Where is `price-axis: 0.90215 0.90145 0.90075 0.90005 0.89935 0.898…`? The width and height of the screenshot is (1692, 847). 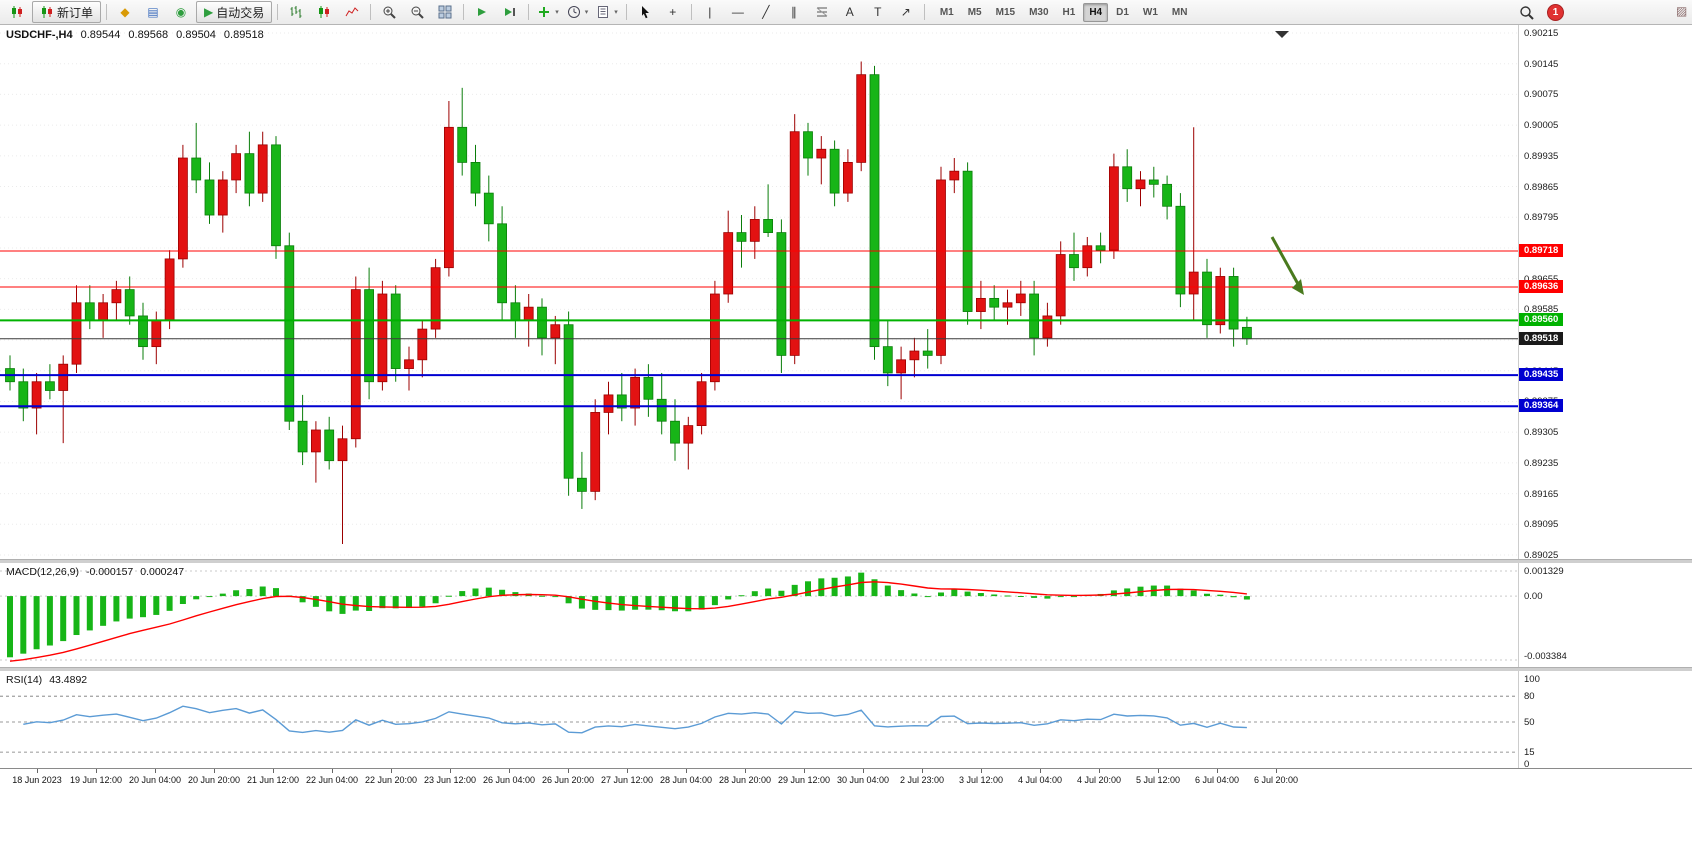
price-axis: 0.90215 0.90145 0.90075 0.90005 0.89935 0.898… is located at coordinates (1594, 293).